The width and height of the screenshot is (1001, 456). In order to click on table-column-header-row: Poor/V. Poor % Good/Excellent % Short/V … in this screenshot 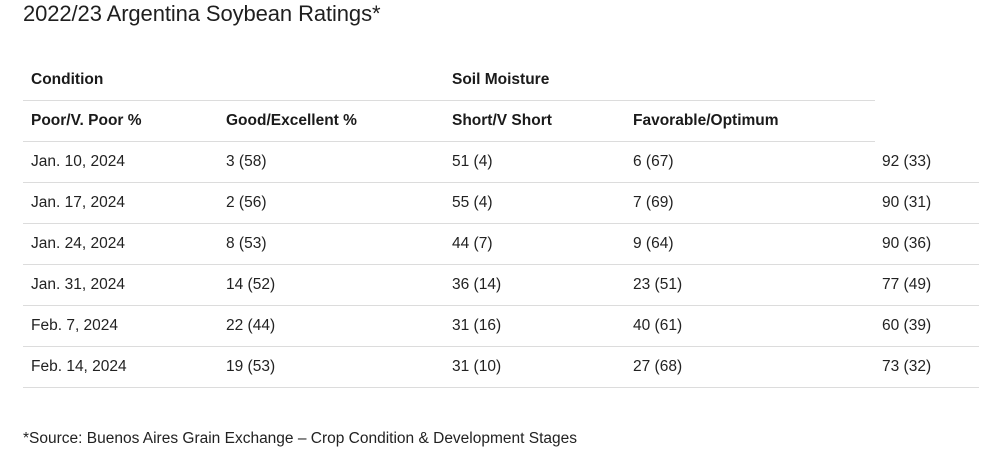, I will do `click(449, 121)`.